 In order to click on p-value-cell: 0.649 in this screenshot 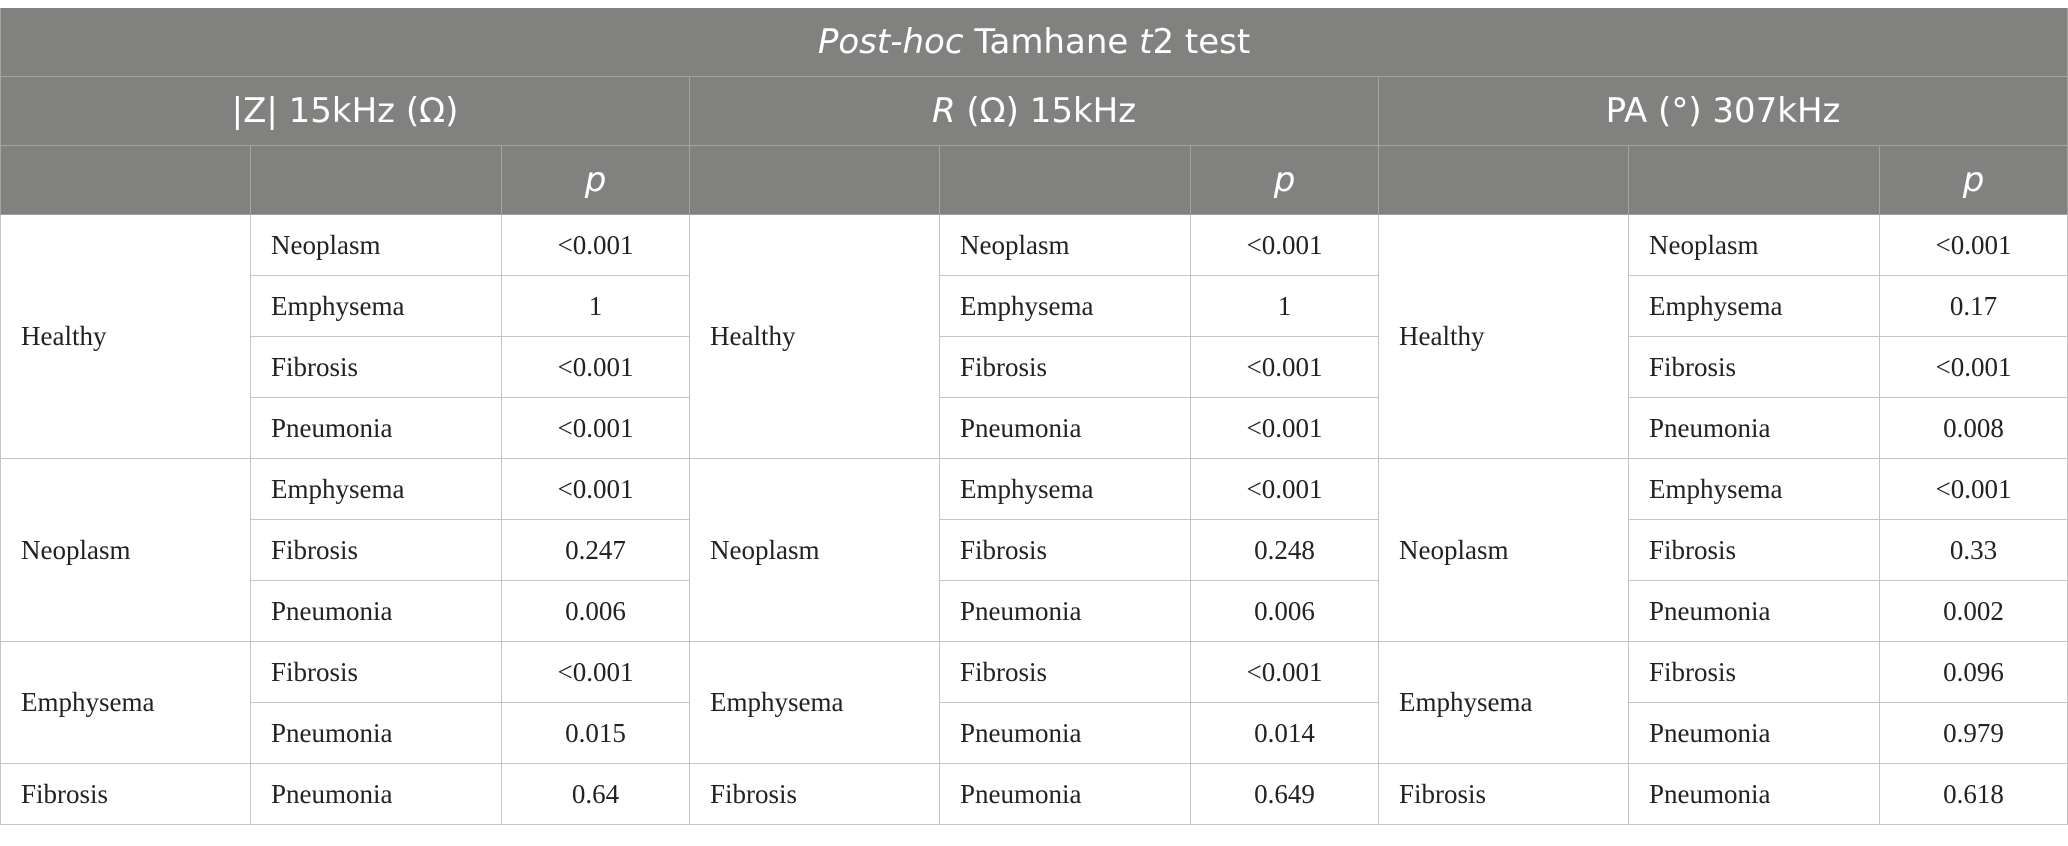, I will do `click(1284, 794)`.